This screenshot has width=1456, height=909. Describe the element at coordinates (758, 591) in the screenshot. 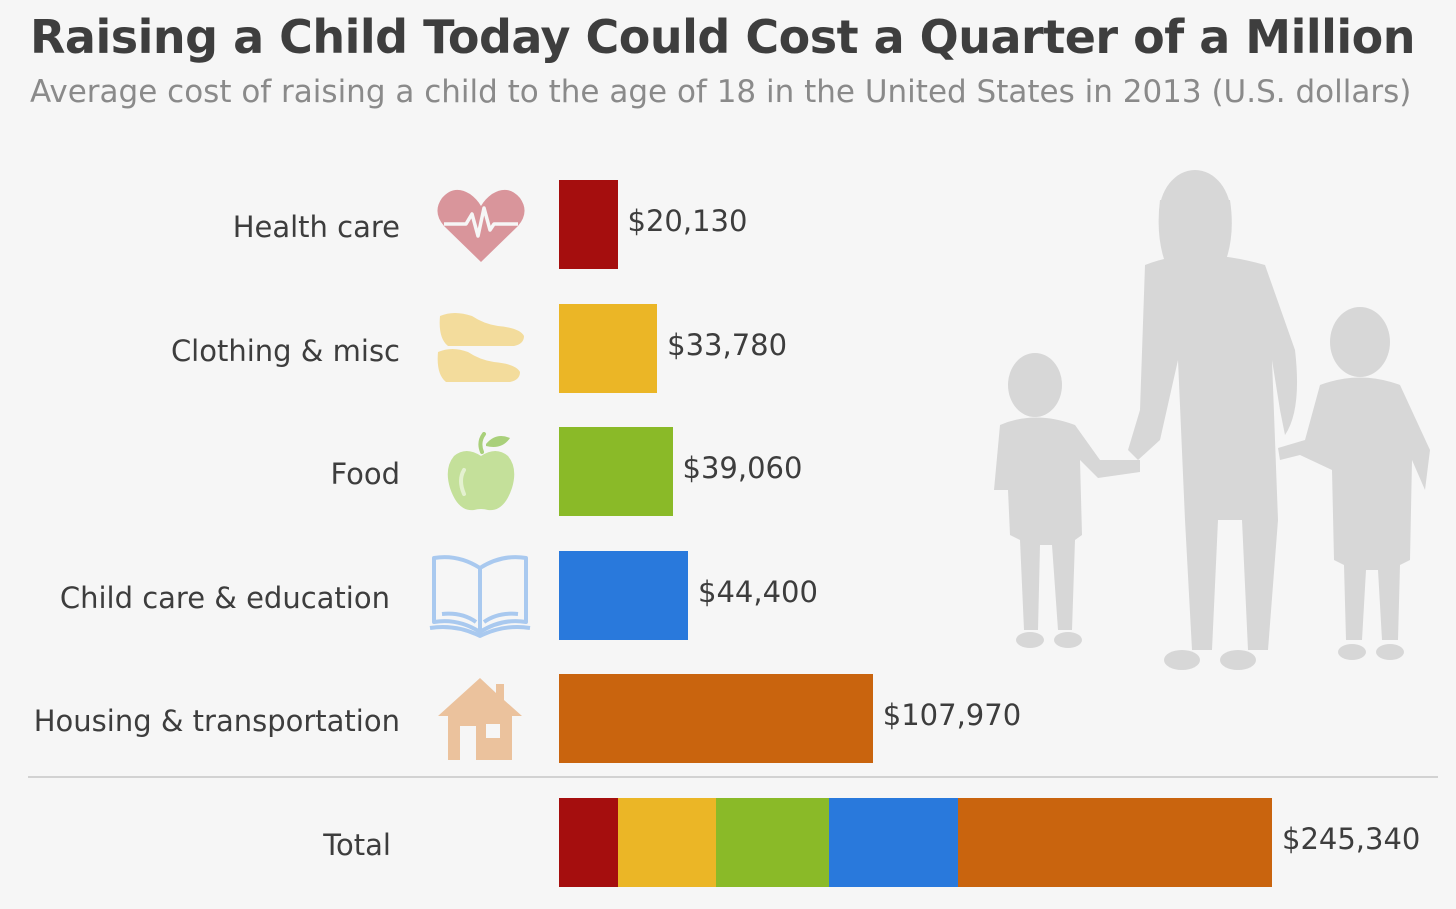

I see `value-label-child-care: $44,400` at that location.